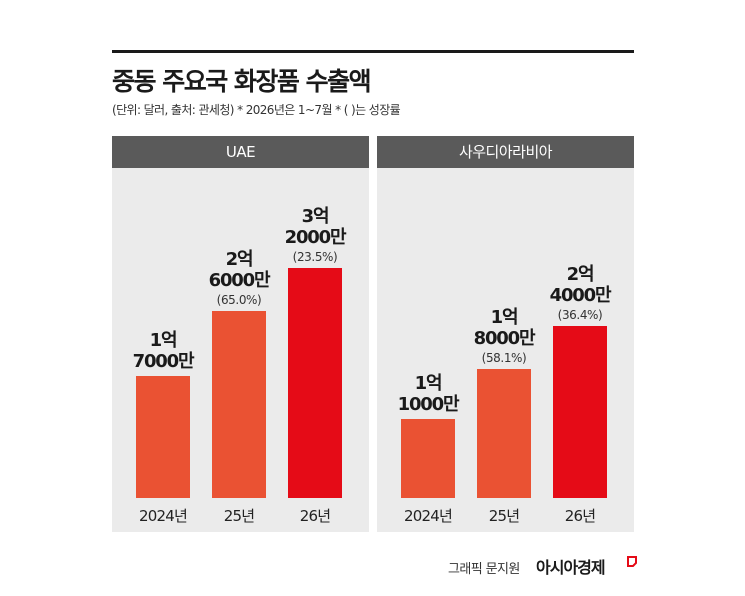  Describe the element at coordinates (504, 516) in the screenshot. I see `saudi-x-label-1: 25년` at that location.